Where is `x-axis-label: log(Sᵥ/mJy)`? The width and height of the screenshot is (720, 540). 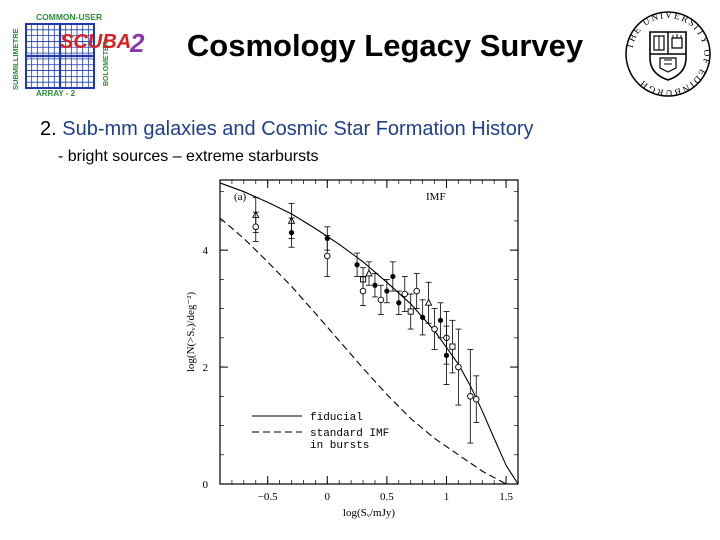 x-axis-label: log(Sᵥ/mJy) is located at coordinates (369, 513).